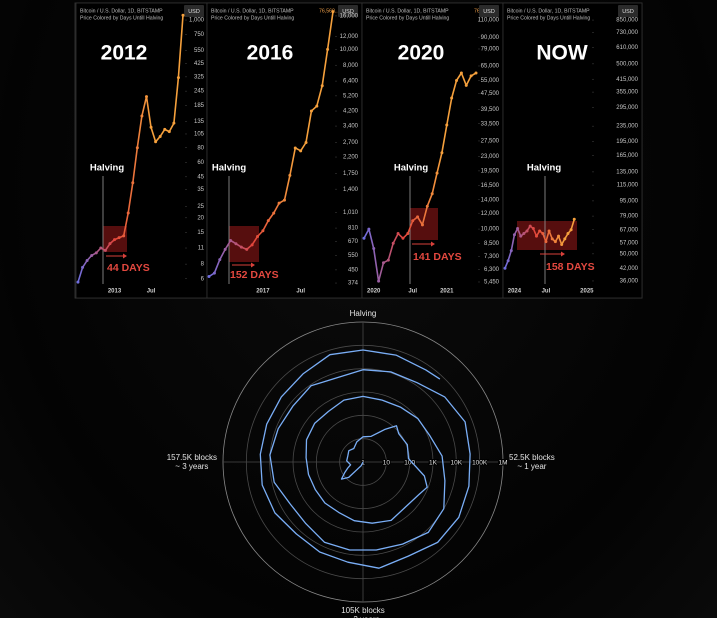 The height and width of the screenshot is (618, 717). Describe the element at coordinates (349, 17) in the screenshot. I see `y-tick-label: 16,000` at that location.